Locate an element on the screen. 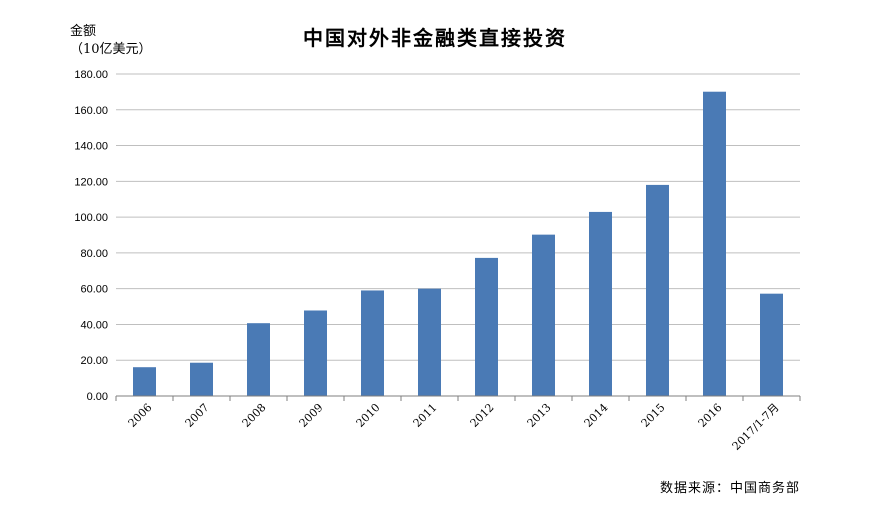 This screenshot has height=513, width=870. x-tick-label: 2011 is located at coordinates (425, 415).